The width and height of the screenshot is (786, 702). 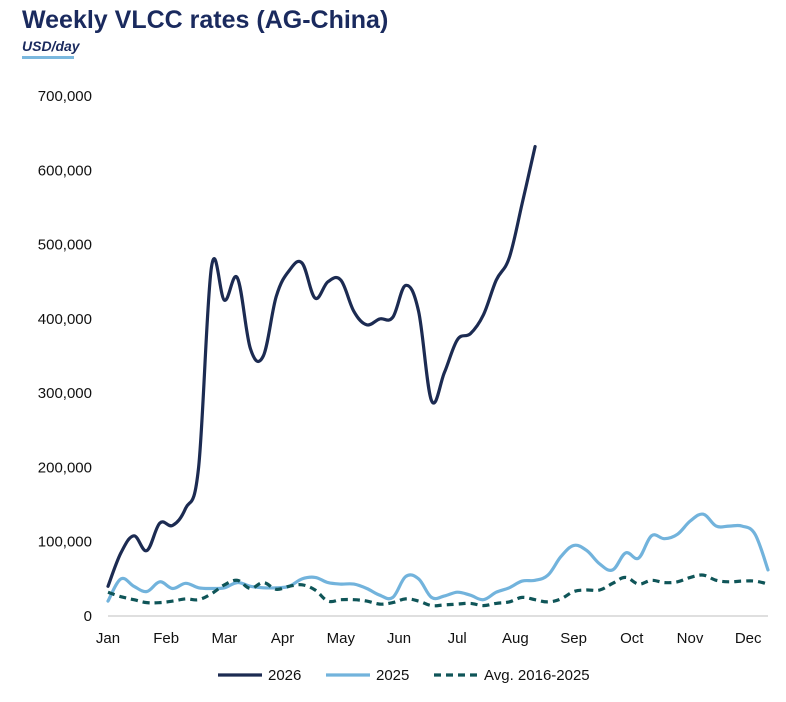 What do you see at coordinates (457, 638) in the screenshot?
I see `x-tick-label: Jul` at bounding box center [457, 638].